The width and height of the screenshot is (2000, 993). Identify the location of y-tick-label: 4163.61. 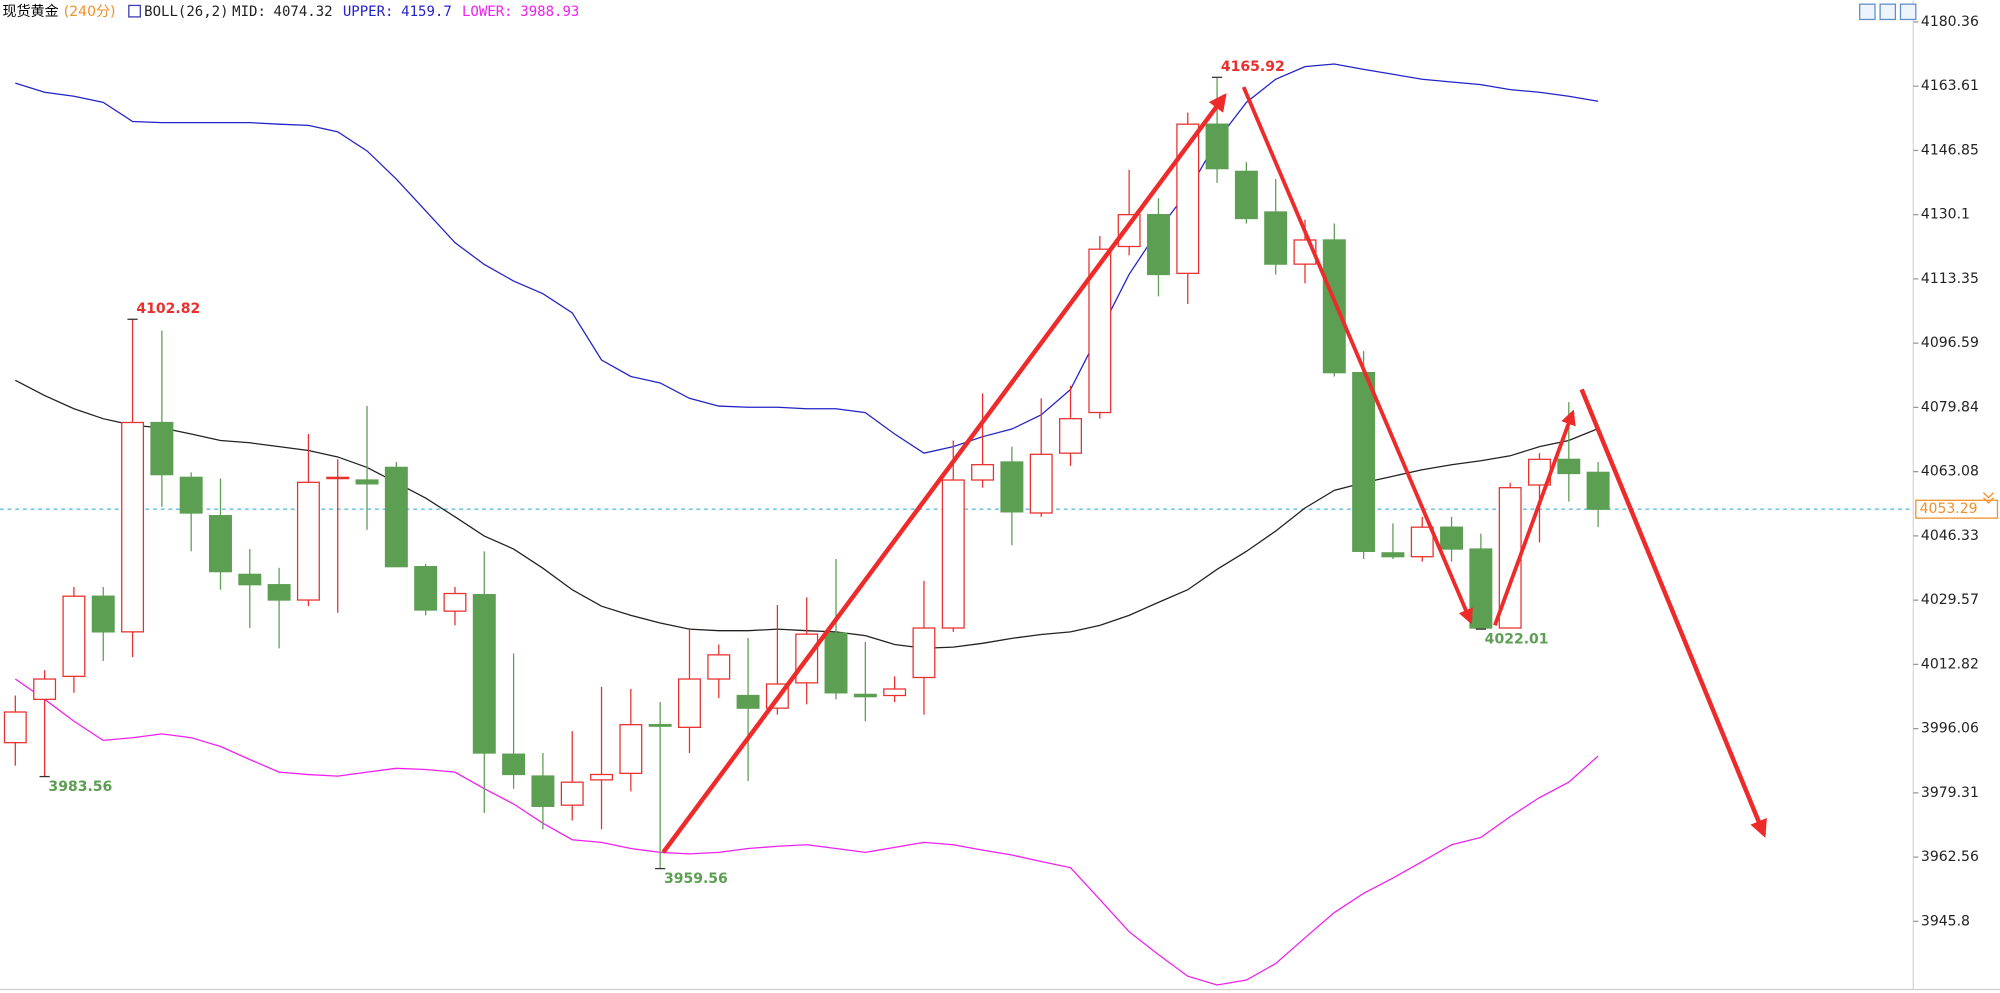
(1950, 86).